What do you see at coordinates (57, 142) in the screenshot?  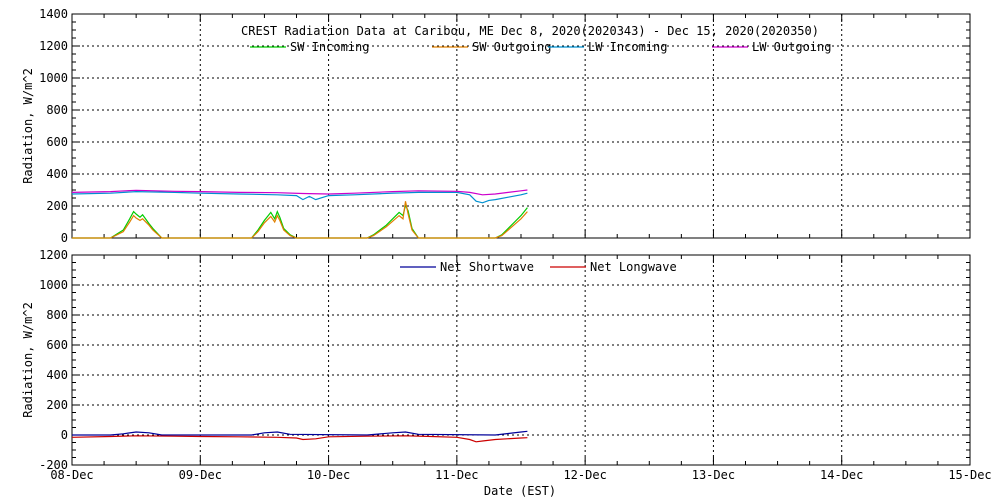 I see `panel-1-ytick-label: 600` at bounding box center [57, 142].